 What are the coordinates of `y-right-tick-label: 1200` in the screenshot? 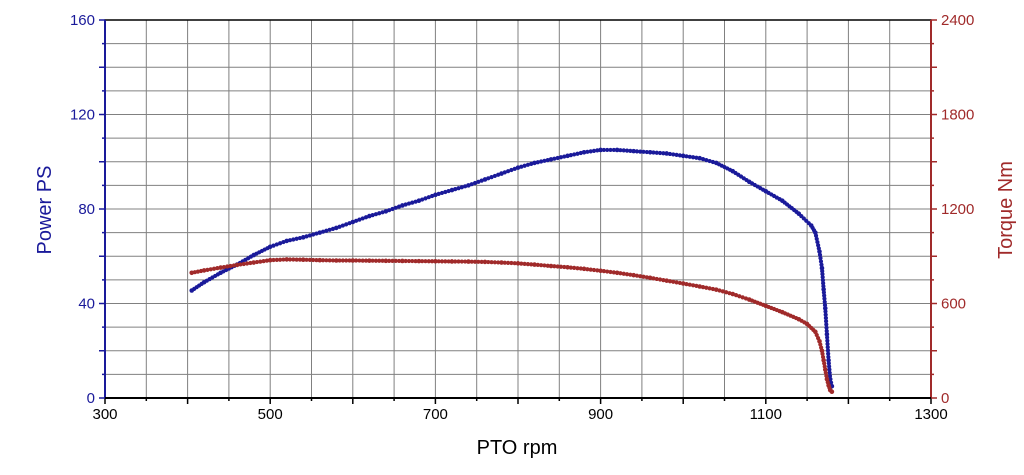 It's located at (957, 209).